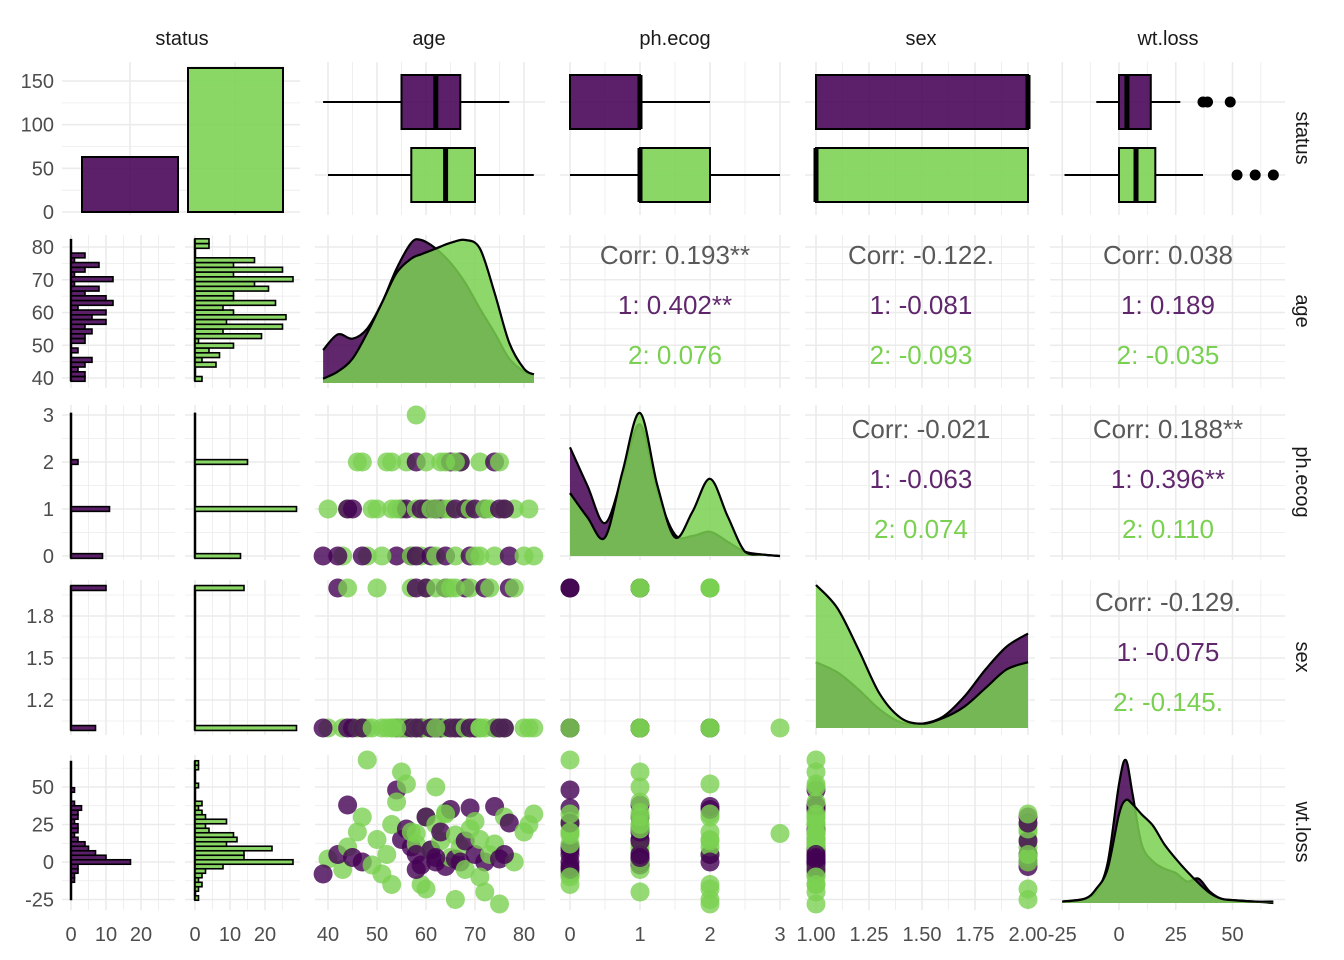  What do you see at coordinates (816, 935) in the screenshot?
I see `x-tick-label: 1.00` at bounding box center [816, 935].